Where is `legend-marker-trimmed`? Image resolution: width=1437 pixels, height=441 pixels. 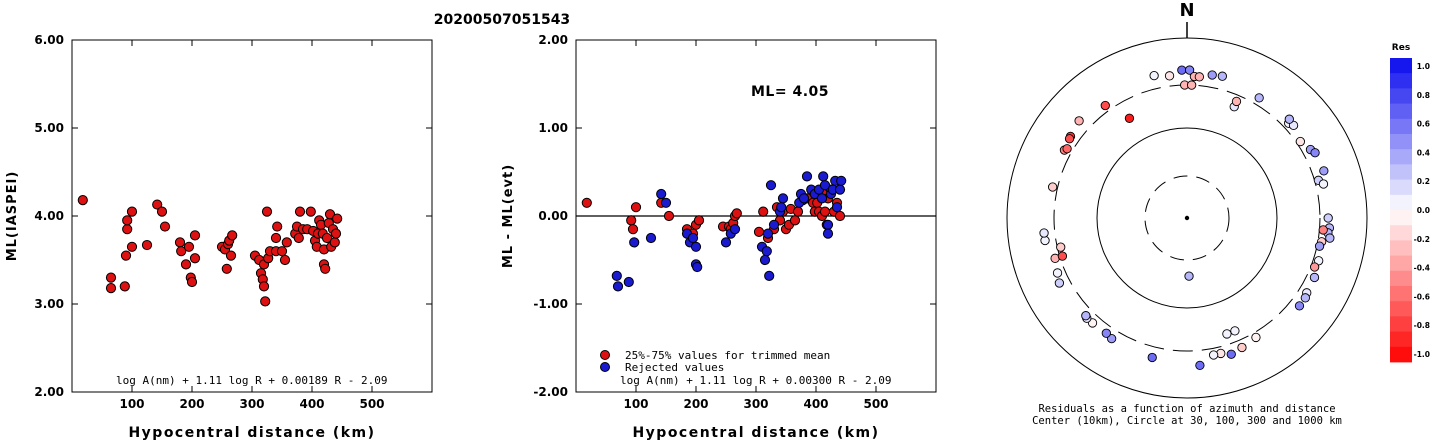
legend-marker-trimmed is located at coordinates (605, 355).